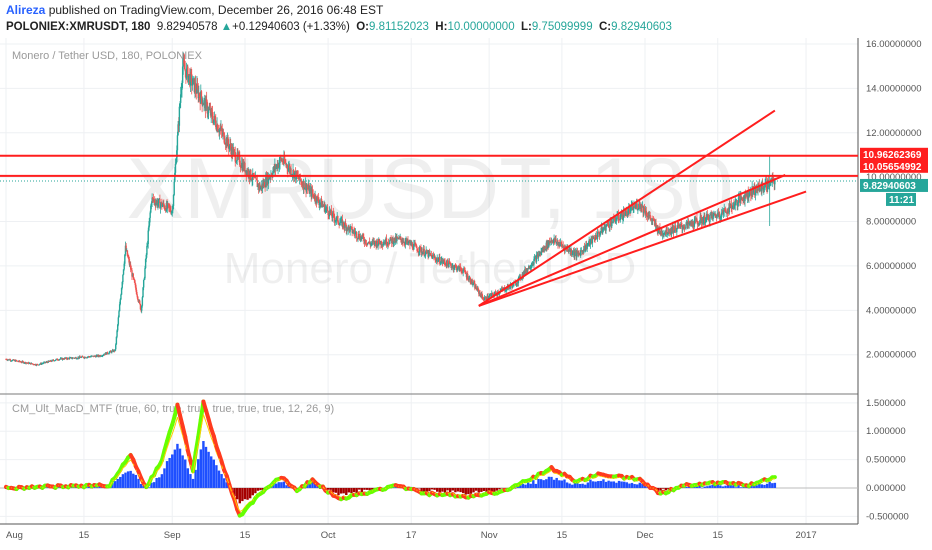  What do you see at coordinates (26, 10) in the screenshot?
I see `author-link: Alireza` at bounding box center [26, 10].